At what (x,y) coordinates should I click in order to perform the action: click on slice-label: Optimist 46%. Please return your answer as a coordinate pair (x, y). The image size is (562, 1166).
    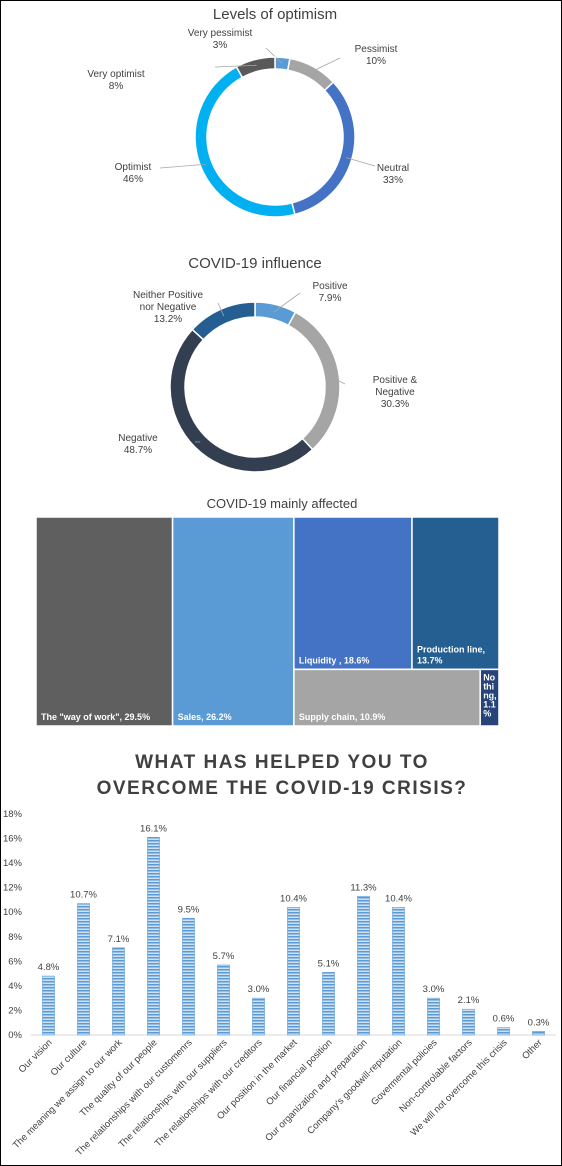
    Looking at the image, I should click on (133, 173).